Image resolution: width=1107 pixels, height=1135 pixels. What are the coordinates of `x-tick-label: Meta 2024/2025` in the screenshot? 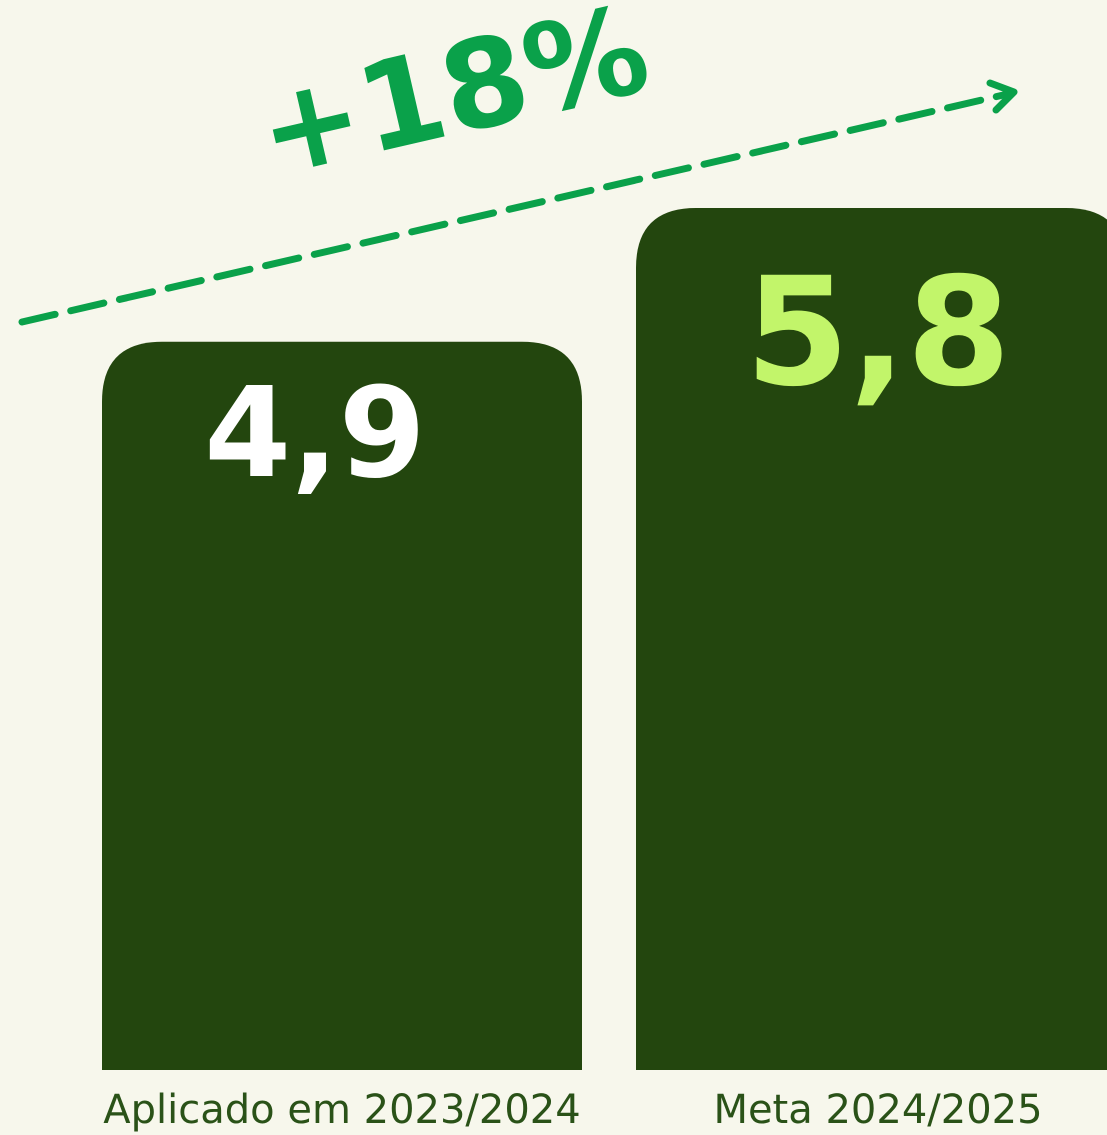 It's located at (877, 1110).